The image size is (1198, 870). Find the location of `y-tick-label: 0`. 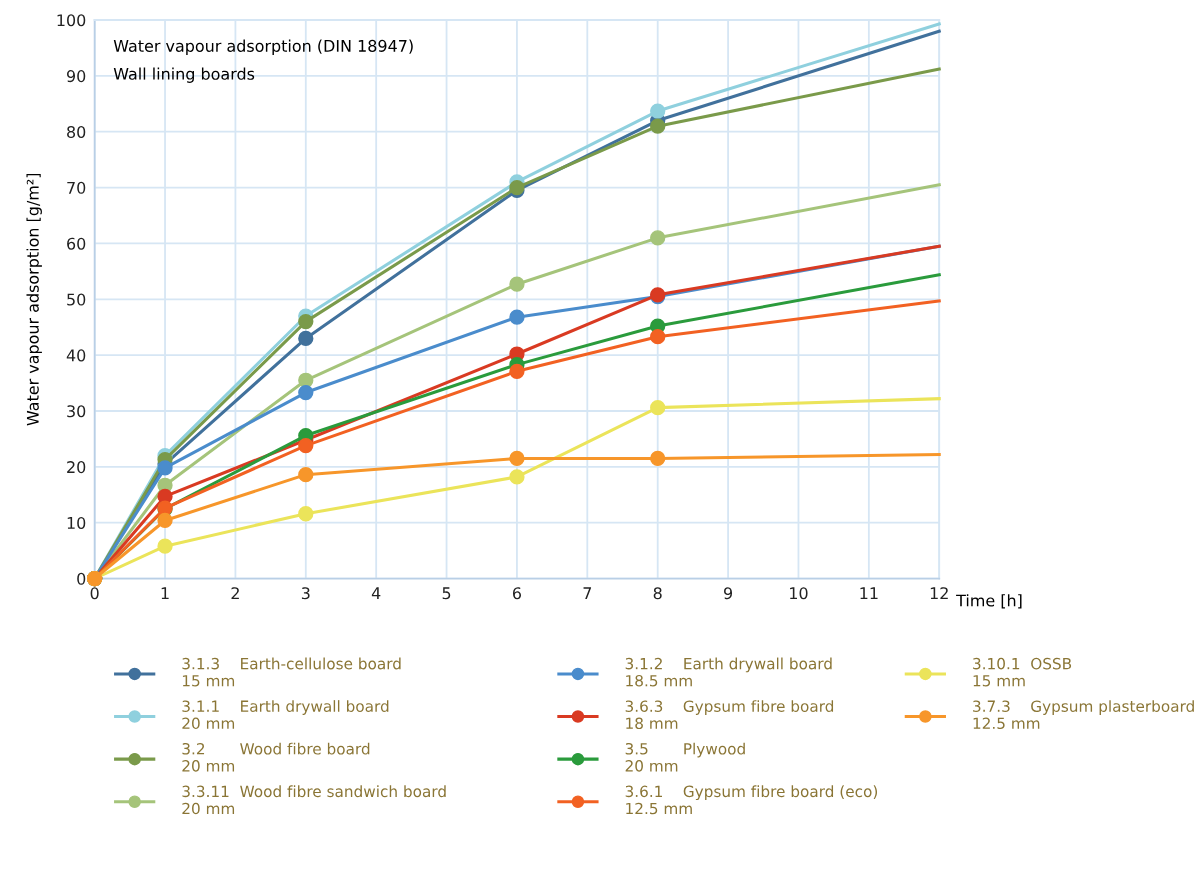

y-tick-label: 0 is located at coordinates (81, 578).